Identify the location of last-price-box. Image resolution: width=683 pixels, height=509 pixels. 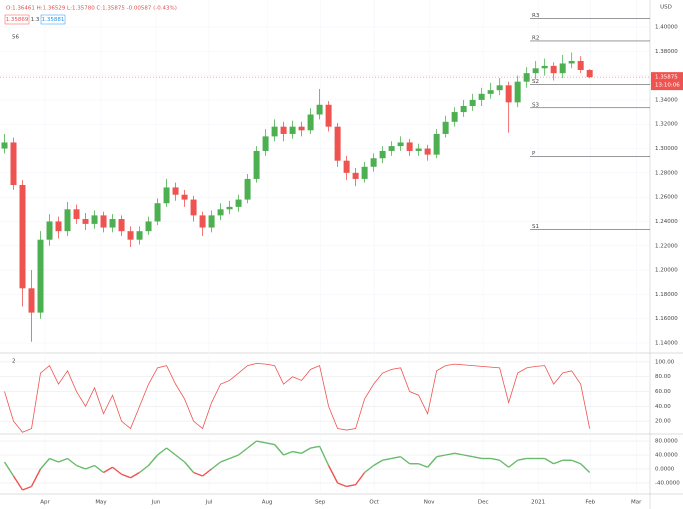
(667, 81).